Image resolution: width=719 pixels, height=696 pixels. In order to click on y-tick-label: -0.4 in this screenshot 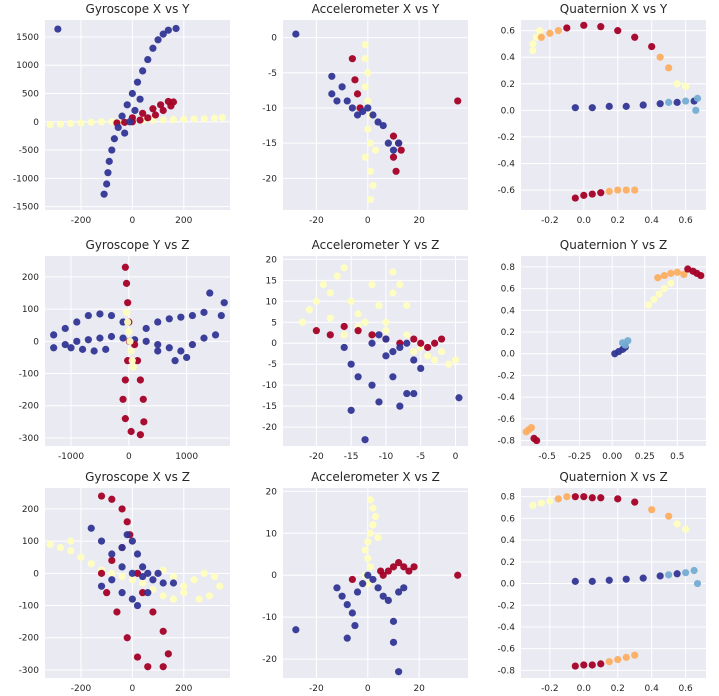, I will do `click(506, 398)`.